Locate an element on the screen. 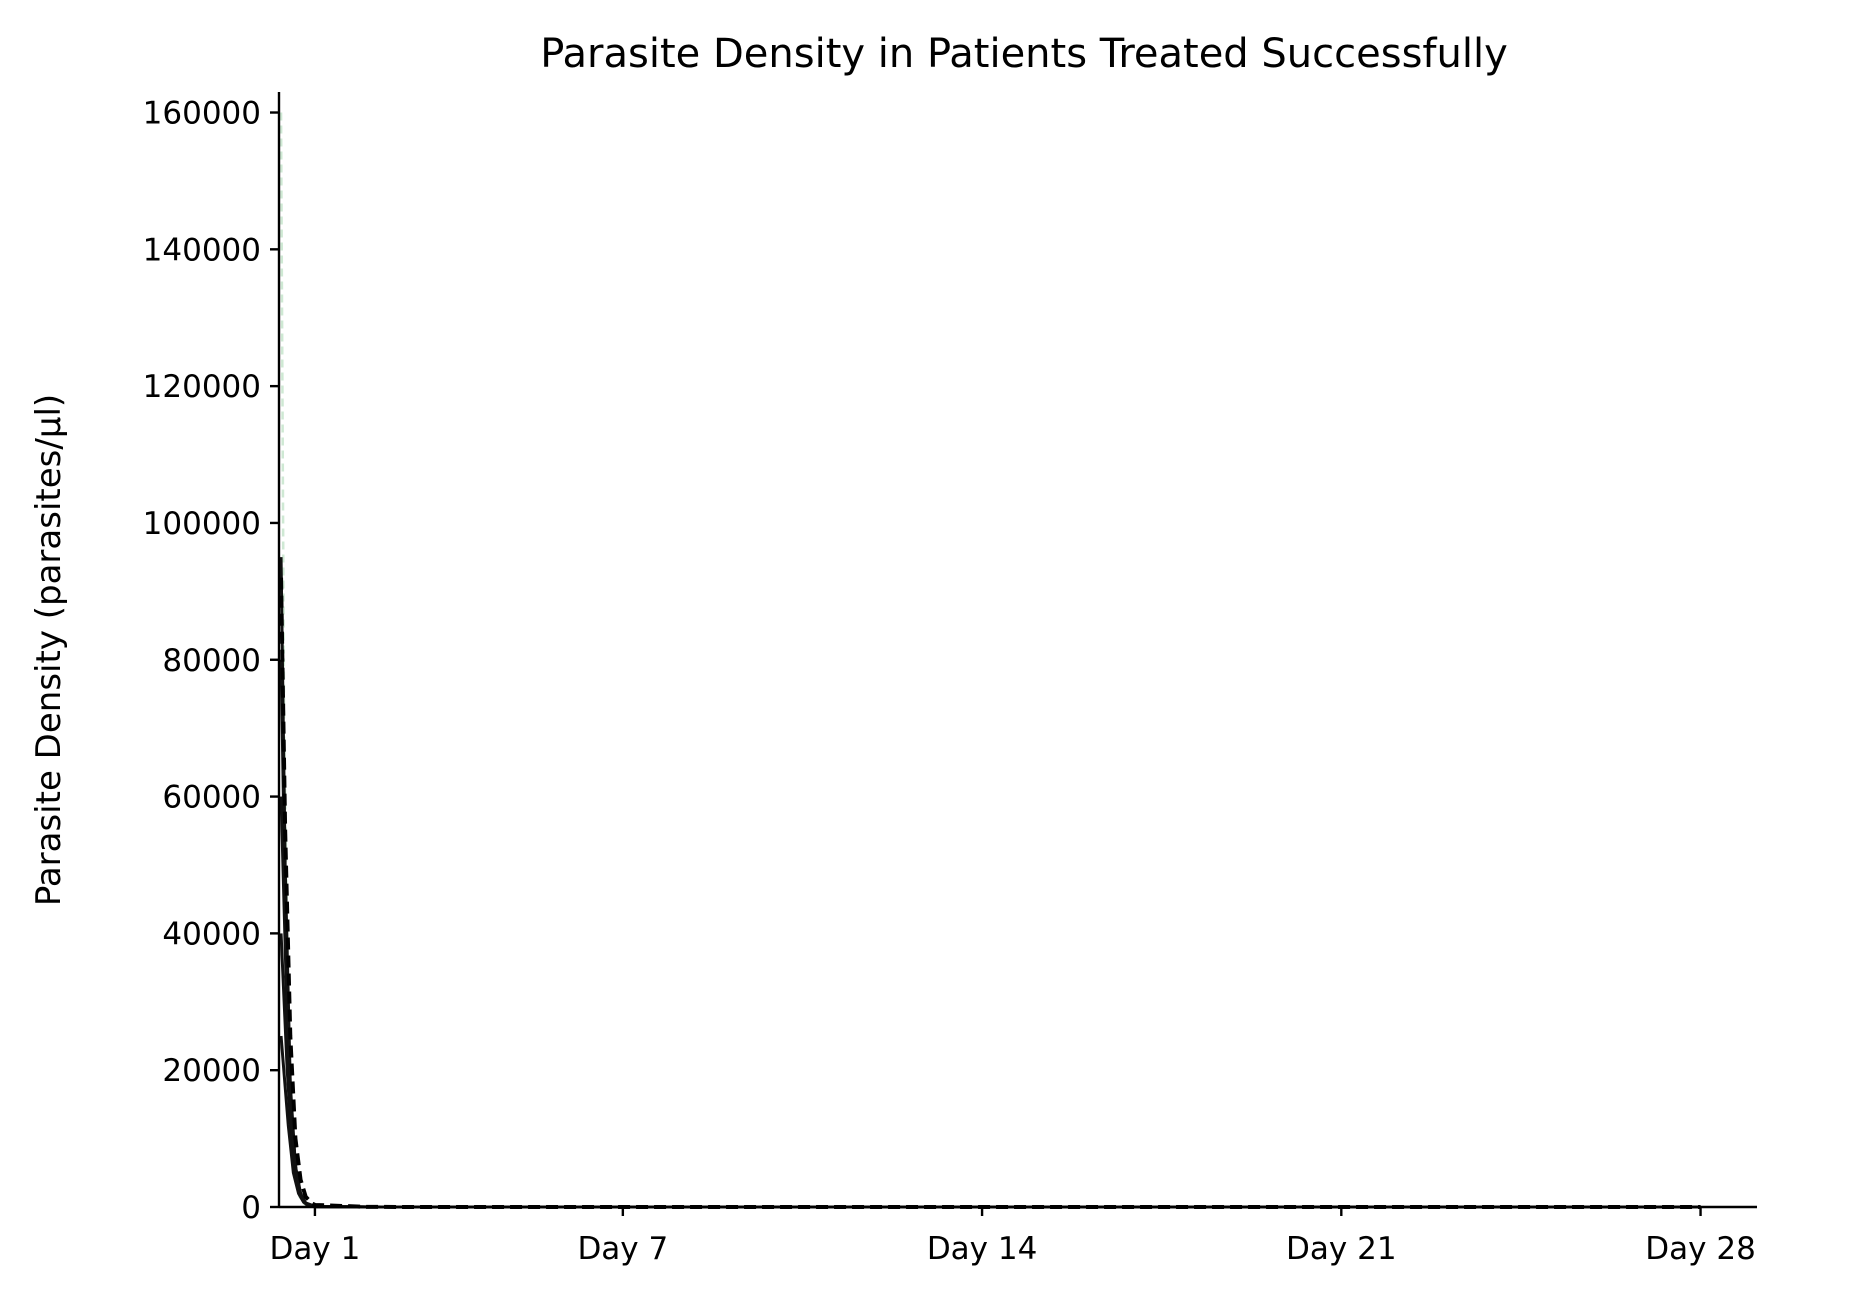 This screenshot has height=1302, width=1849. y-tick-label: 120000 is located at coordinates (202, 387).